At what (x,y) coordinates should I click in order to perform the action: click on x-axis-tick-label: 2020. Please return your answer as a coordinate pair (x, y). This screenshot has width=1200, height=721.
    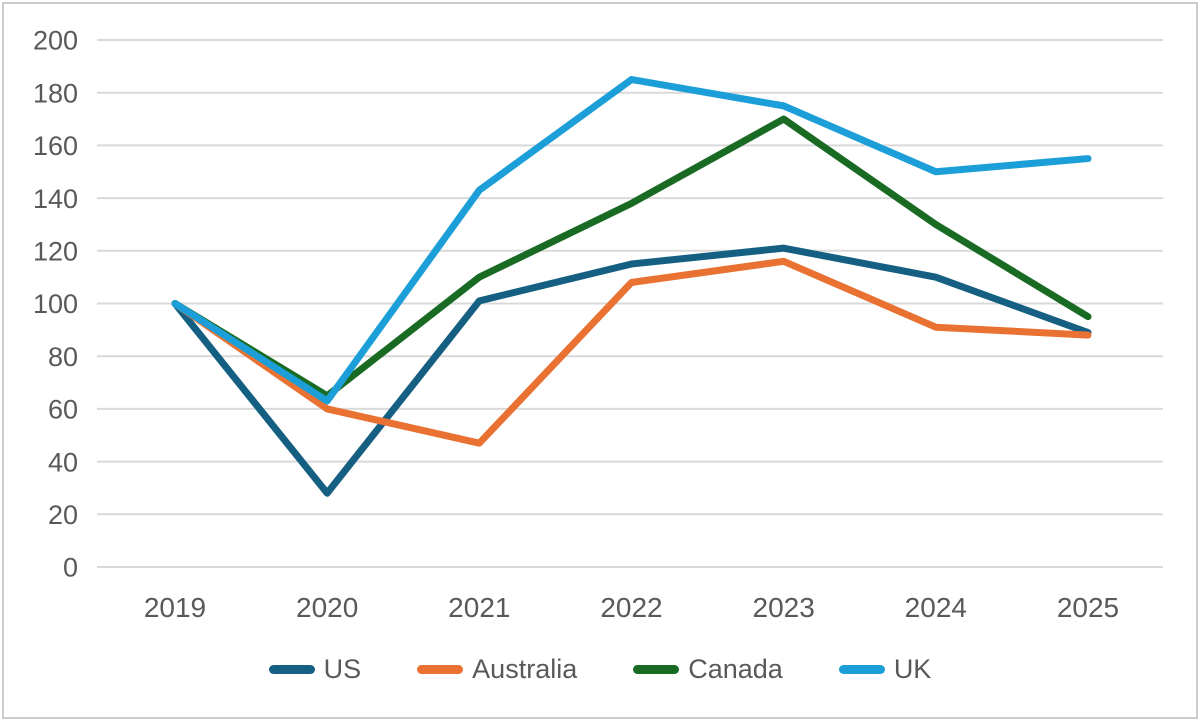
    Looking at the image, I should click on (327, 607).